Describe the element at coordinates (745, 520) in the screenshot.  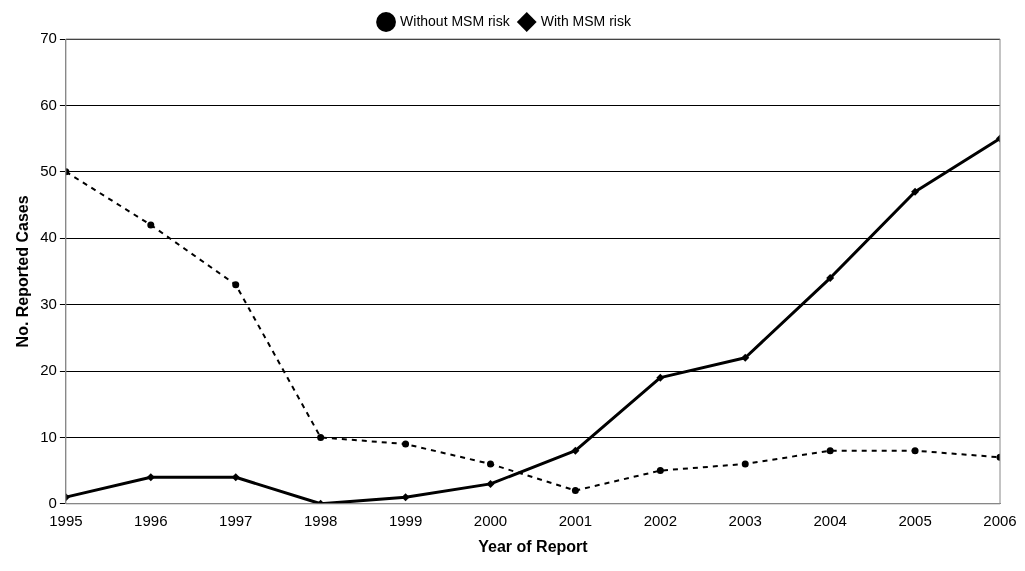
I see `x-tick-label: 2003` at that location.